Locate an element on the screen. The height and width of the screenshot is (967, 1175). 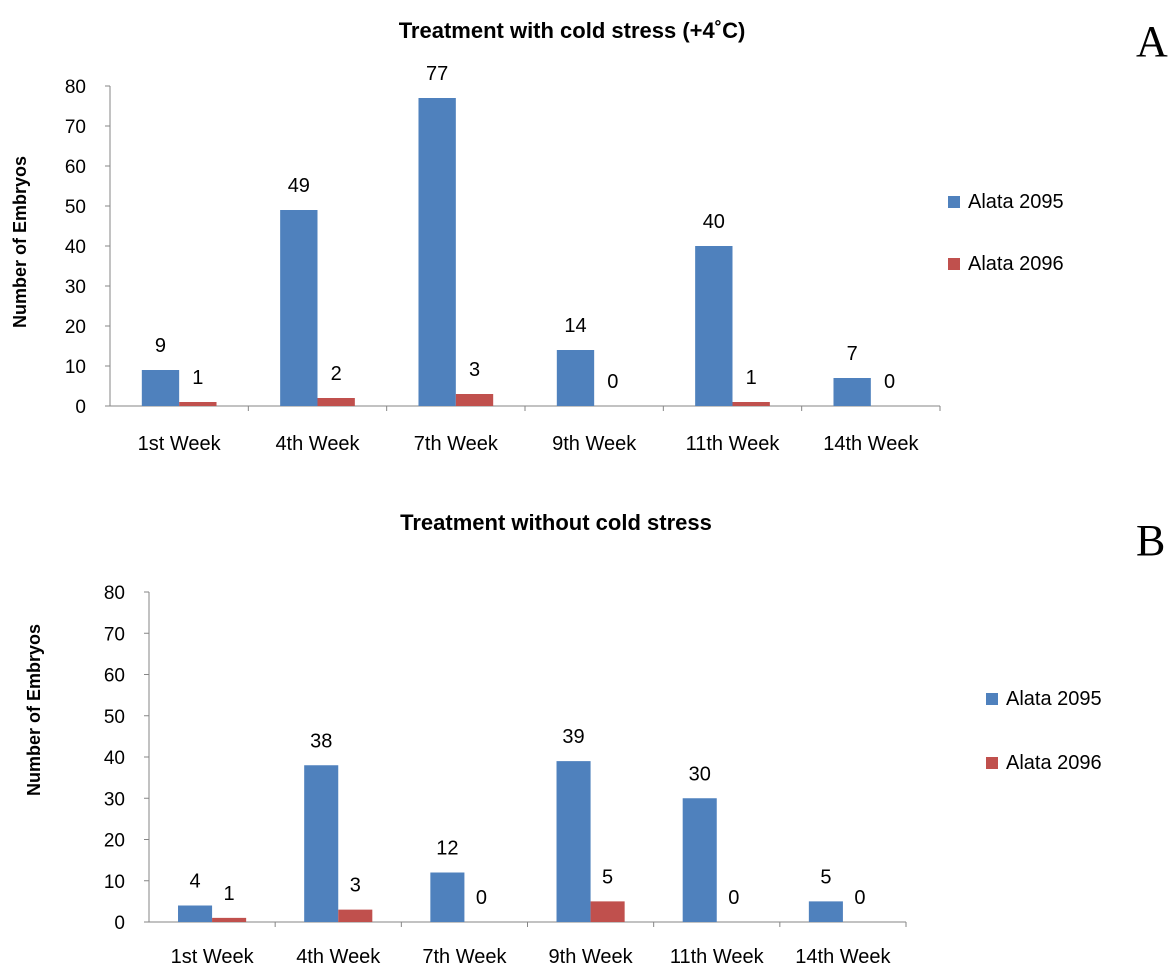
data-label: 49 is located at coordinates (299, 186).